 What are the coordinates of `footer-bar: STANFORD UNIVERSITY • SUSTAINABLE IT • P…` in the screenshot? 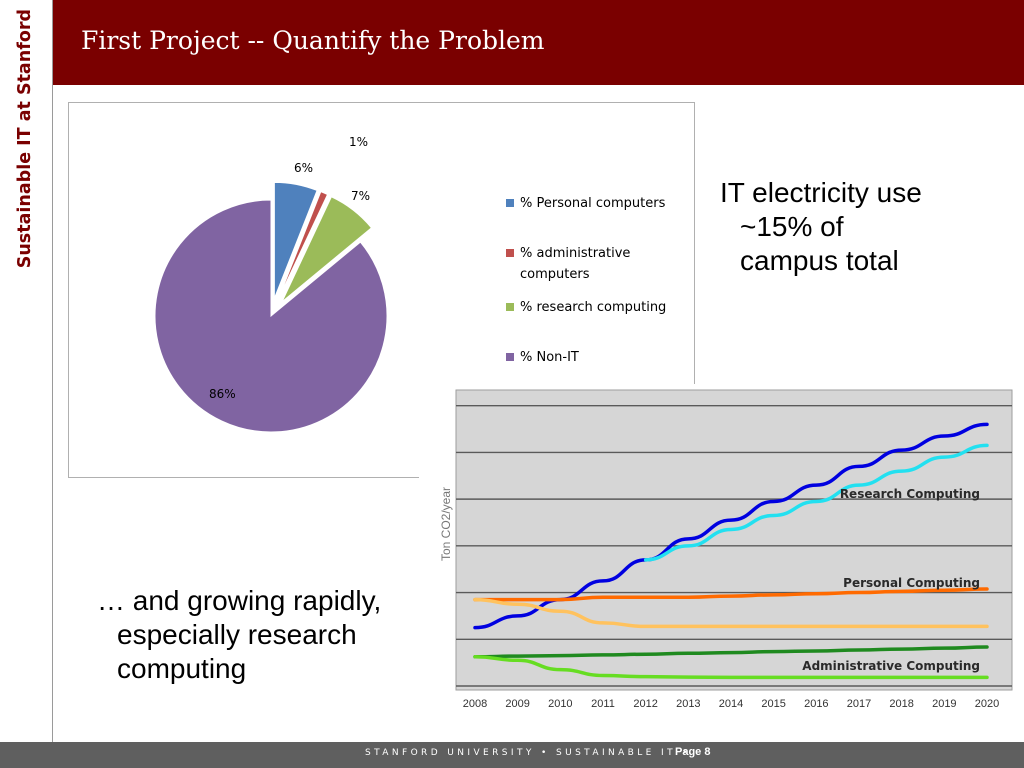 It's located at (512, 755).